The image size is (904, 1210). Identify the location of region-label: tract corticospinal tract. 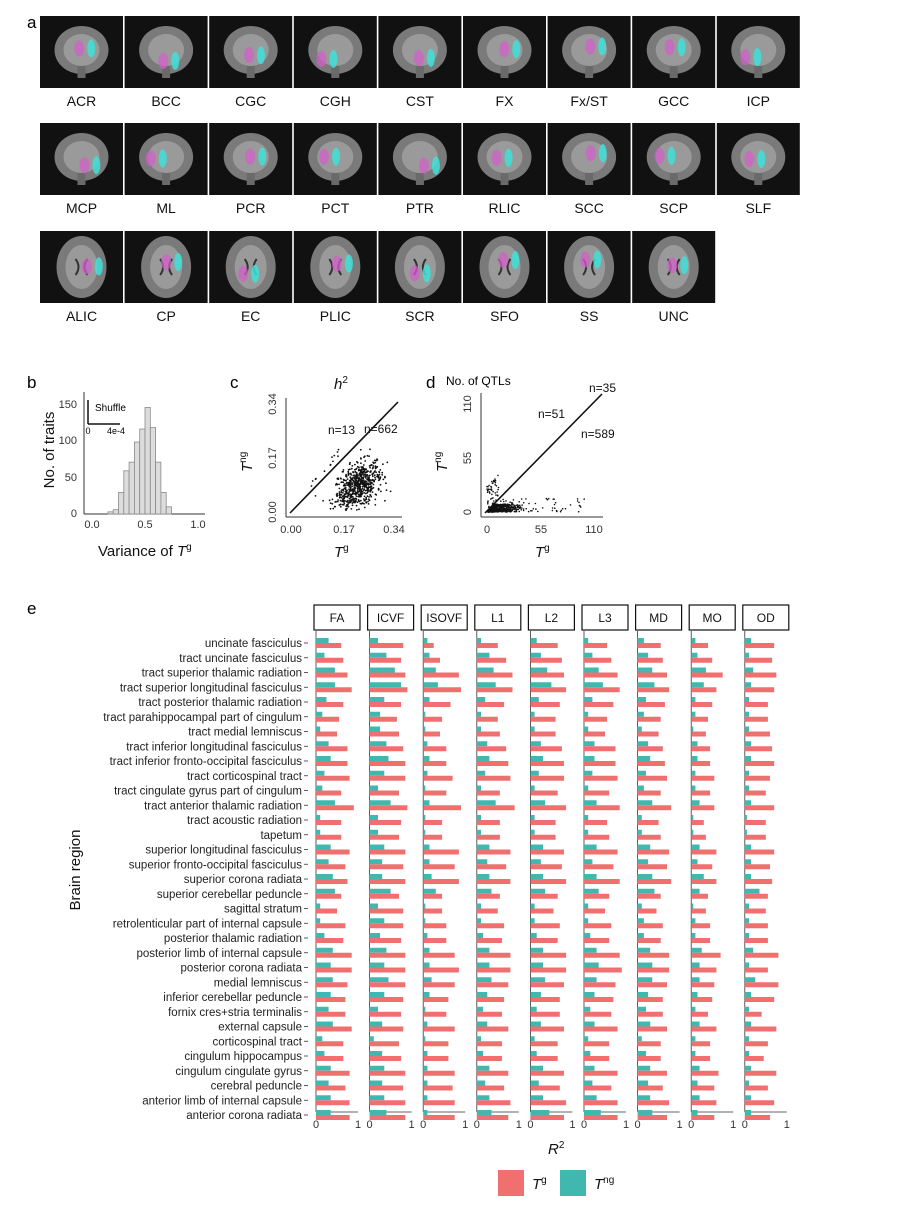
(245, 777).